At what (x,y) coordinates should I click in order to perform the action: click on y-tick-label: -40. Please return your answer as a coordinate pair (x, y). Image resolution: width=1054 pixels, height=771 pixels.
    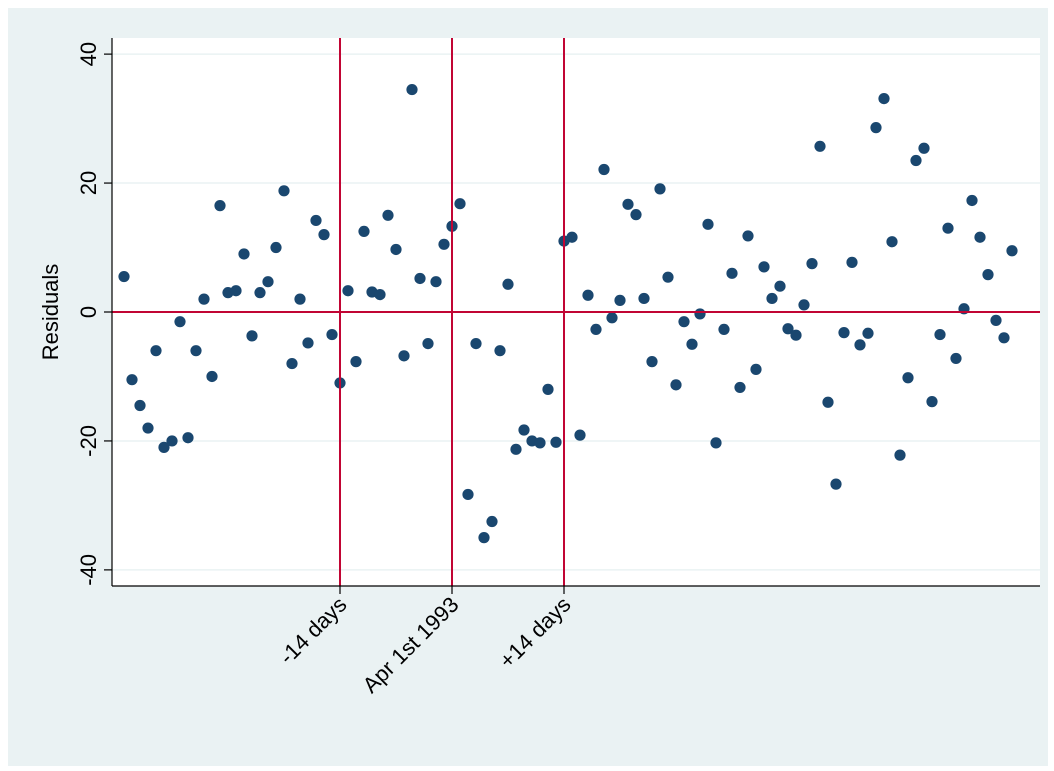
    Looking at the image, I should click on (88, 570).